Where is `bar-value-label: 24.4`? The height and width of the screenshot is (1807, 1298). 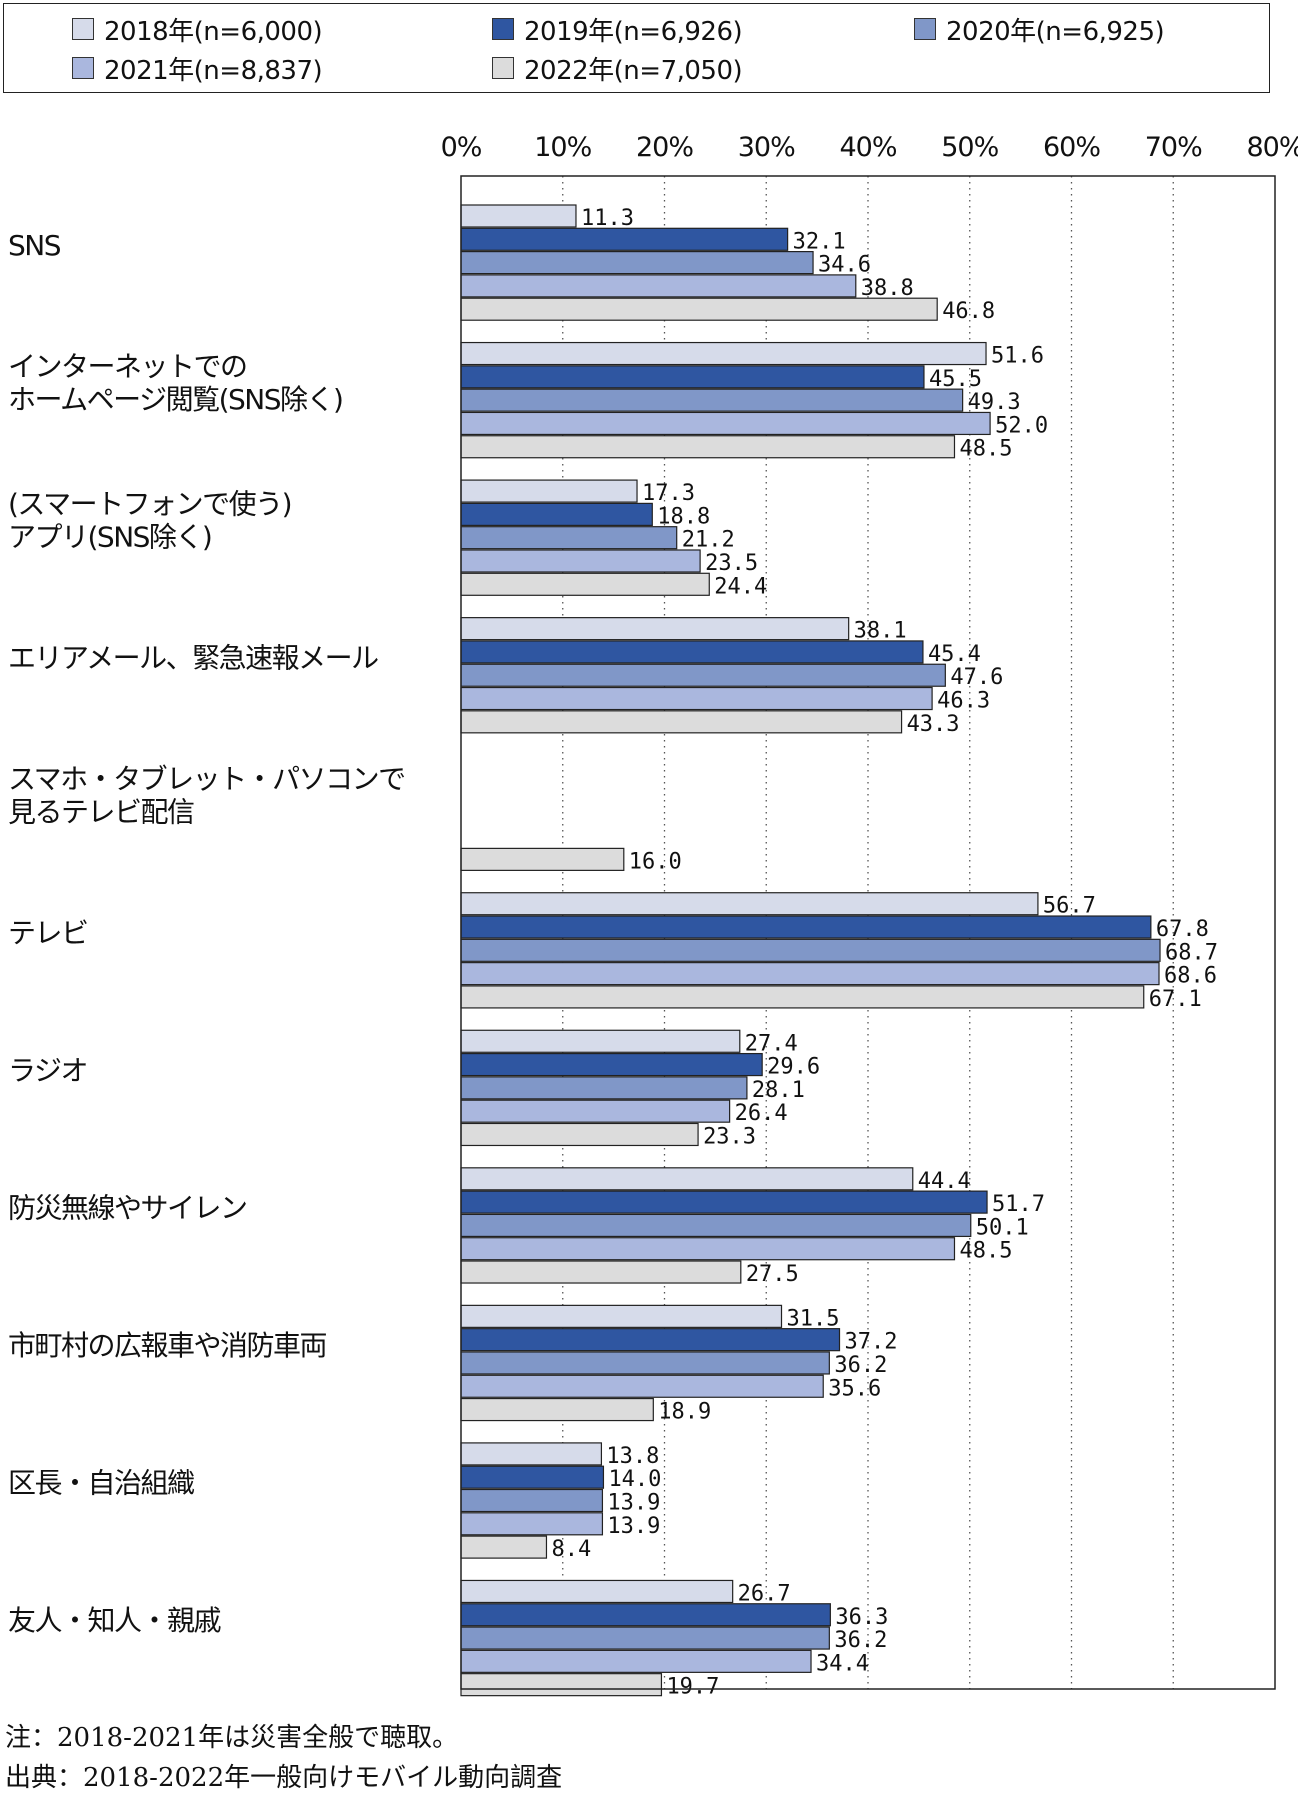 bar-value-label: 24.4 is located at coordinates (740, 586).